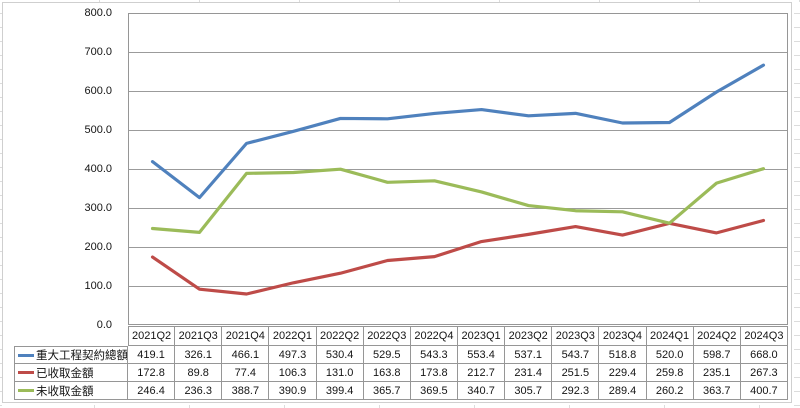 Image resolution: width=800 pixels, height=408 pixels. Describe the element at coordinates (82, 356) in the screenshot. I see `legend-label: 重大工程契約總額` at that location.